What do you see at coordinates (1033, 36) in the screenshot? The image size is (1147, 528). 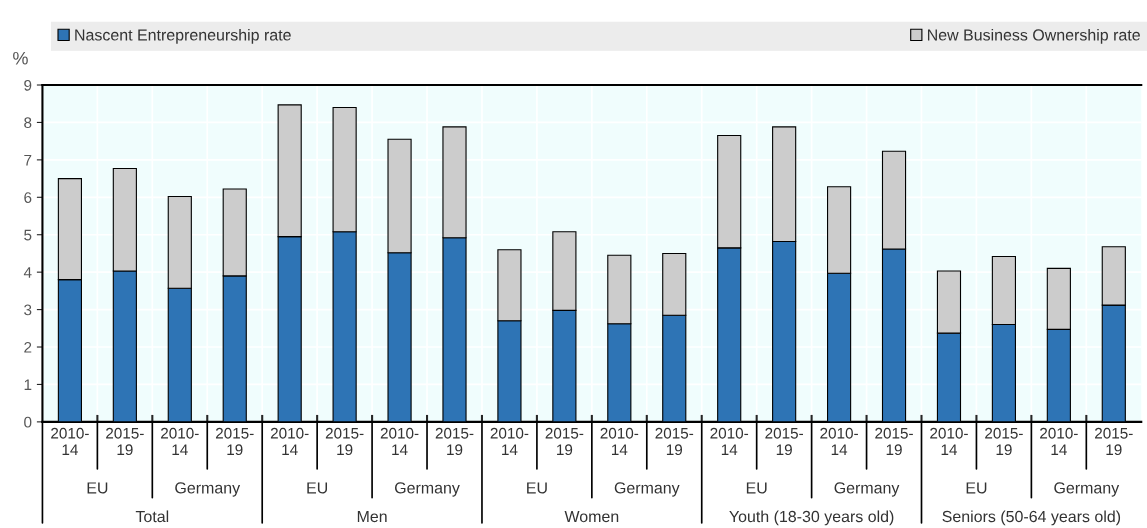 I see `legend-label: New Business Ownership rate` at bounding box center [1033, 36].